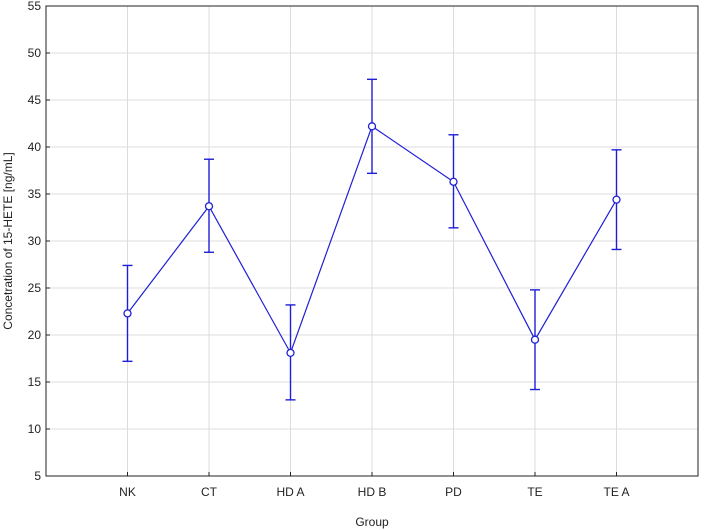 This screenshot has height=530, width=706. What do you see at coordinates (35, 6) in the screenshot?
I see `y-tick-label: 55` at bounding box center [35, 6].